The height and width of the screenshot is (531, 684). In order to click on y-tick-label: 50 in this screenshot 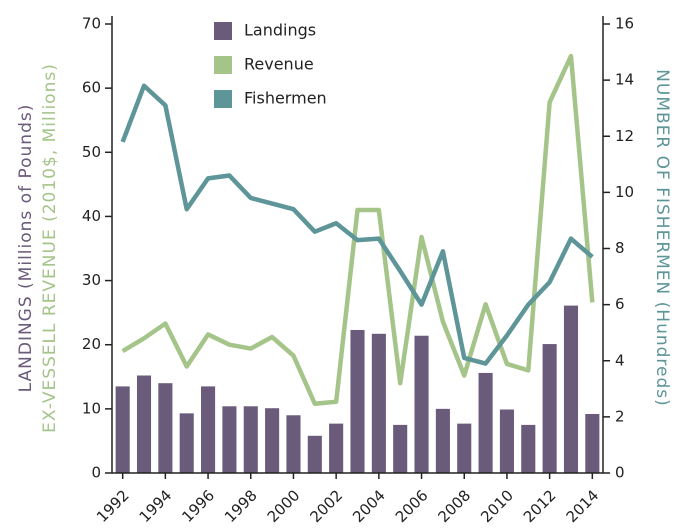, I will do `click(91, 152)`.